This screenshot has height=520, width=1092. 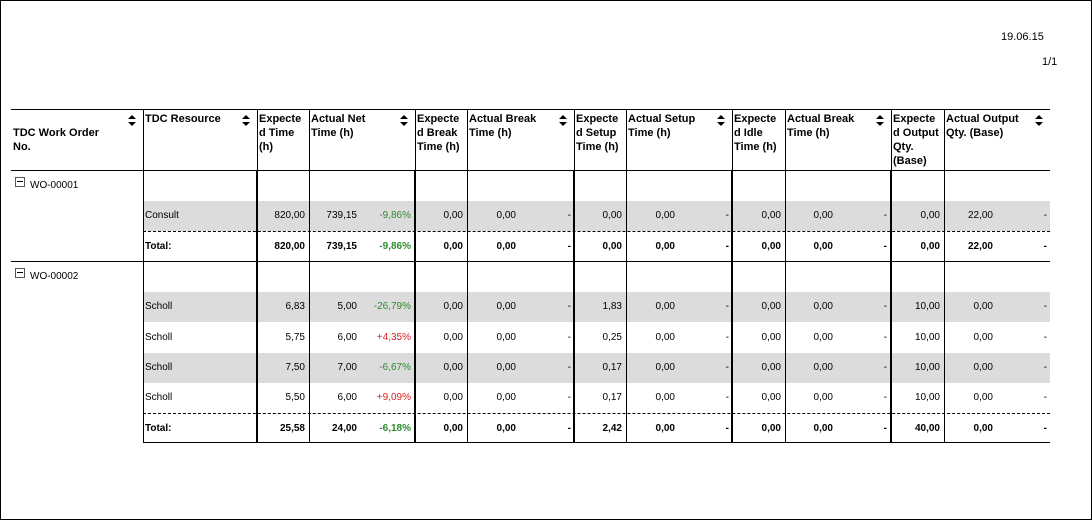 I want to click on column-header-line: d Time, so click(x=277, y=133).